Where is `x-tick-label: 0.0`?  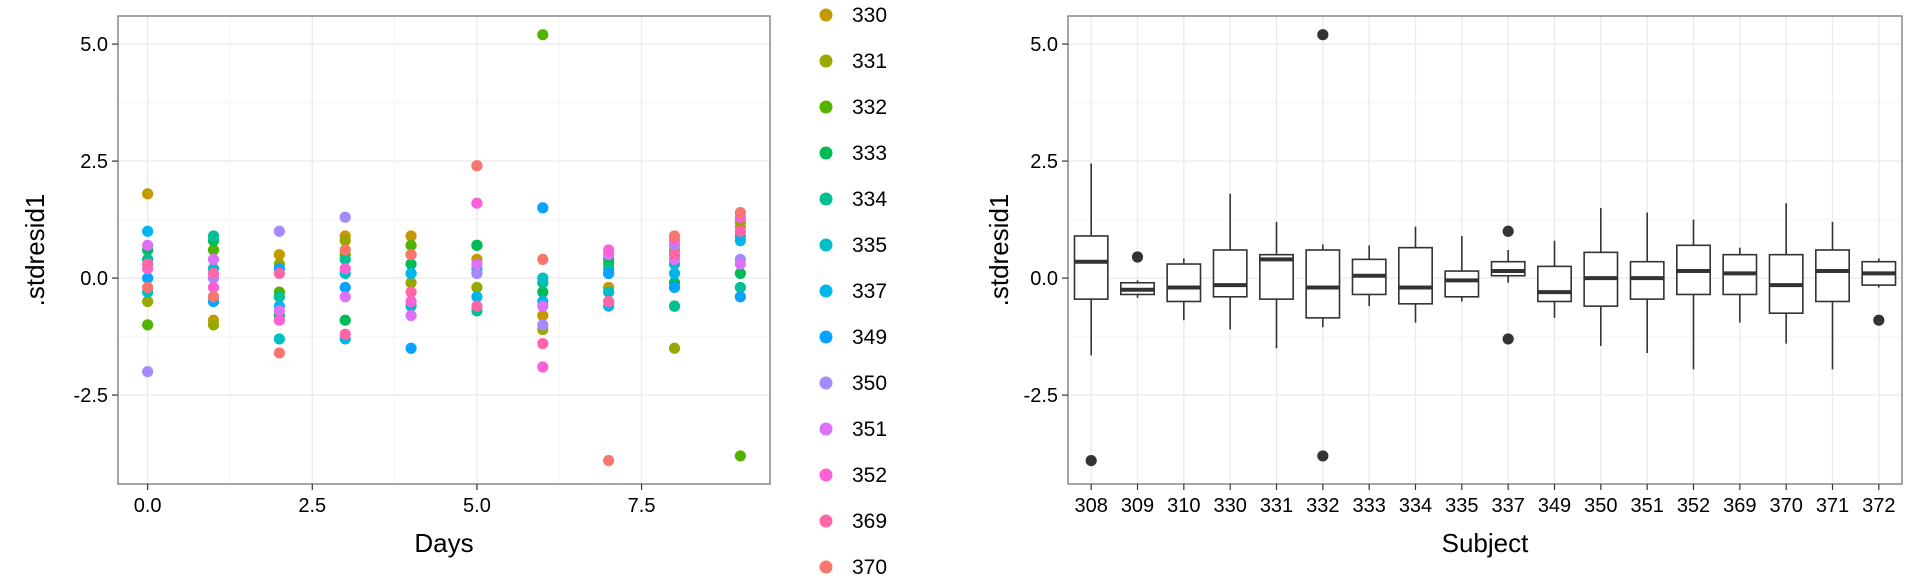 x-tick-label: 0.0 is located at coordinates (148, 506).